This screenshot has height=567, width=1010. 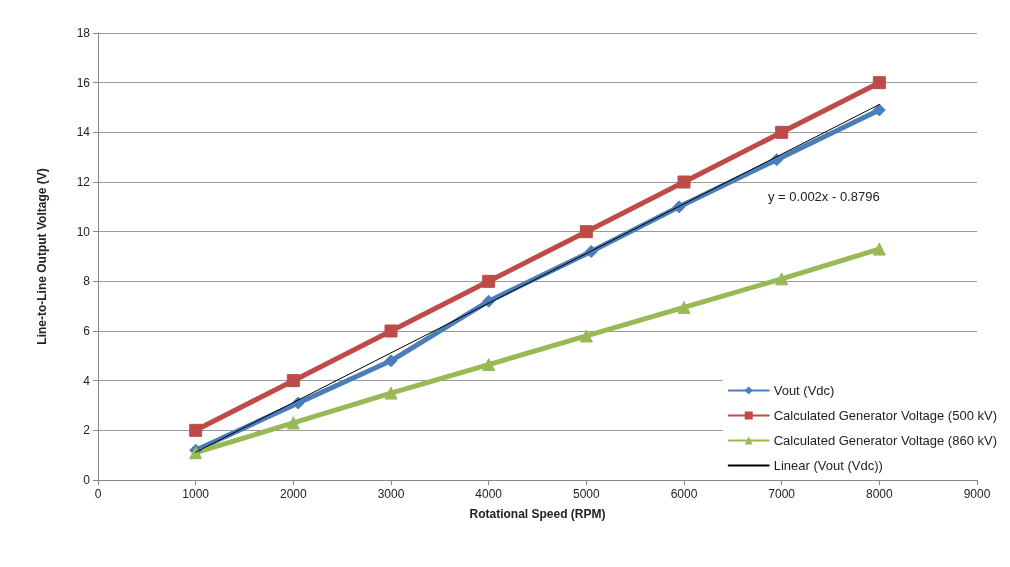 What do you see at coordinates (87, 331) in the screenshot?
I see `y-tick-label: 6` at bounding box center [87, 331].